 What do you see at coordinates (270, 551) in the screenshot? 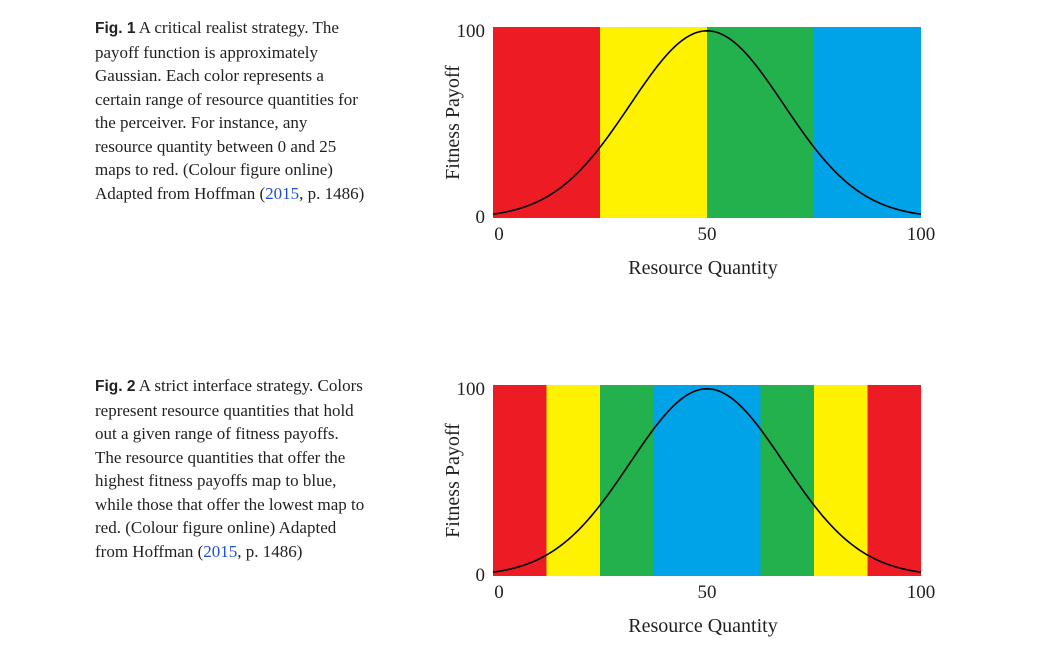
I see `figure-2-caption-end: , p. 1486)` at bounding box center [270, 551].